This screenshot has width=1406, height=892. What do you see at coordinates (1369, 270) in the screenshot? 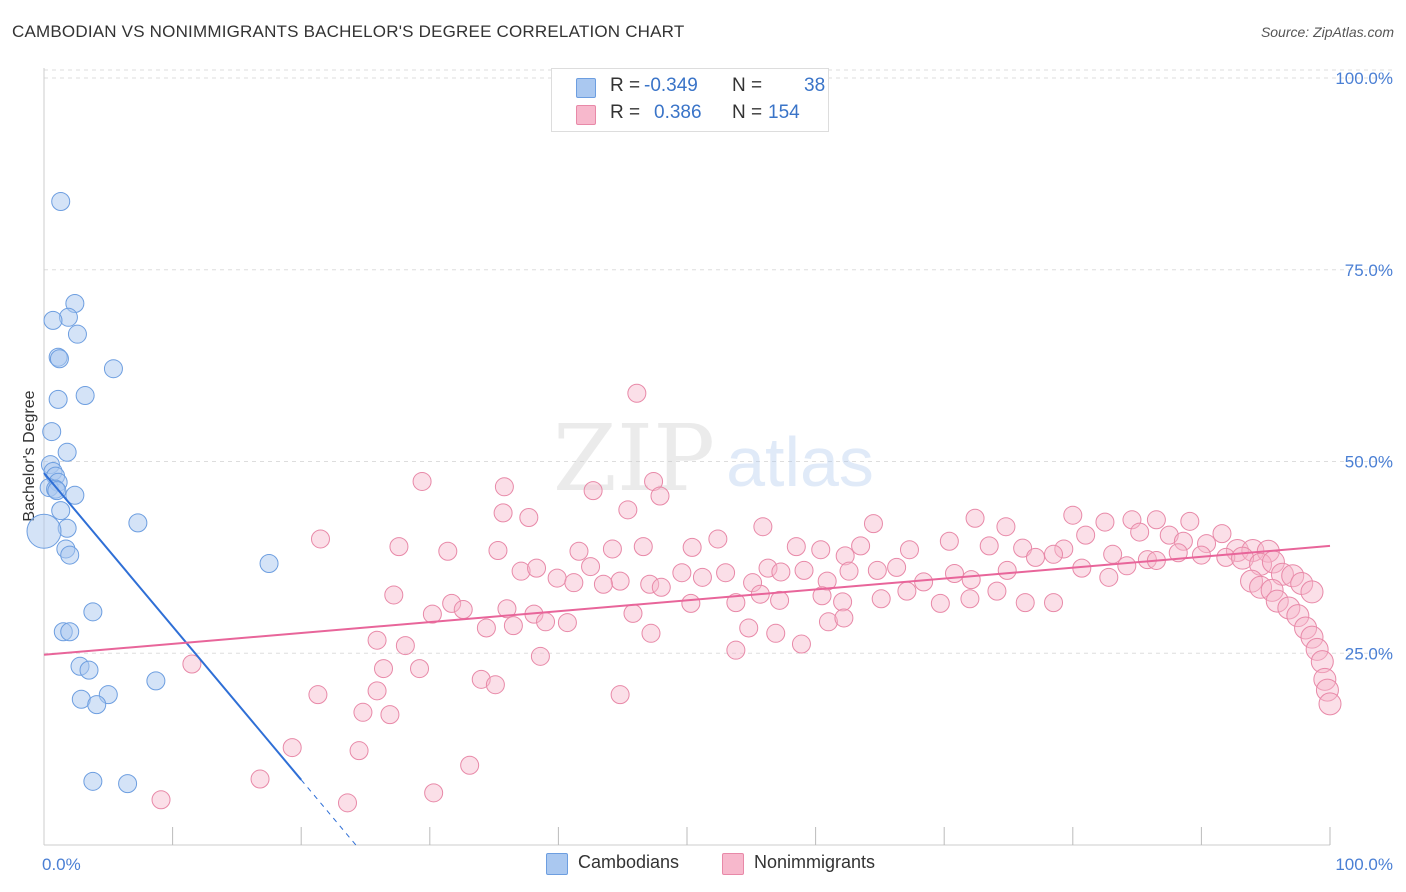
I see `y-tick-label: 75.0%` at bounding box center [1369, 270].